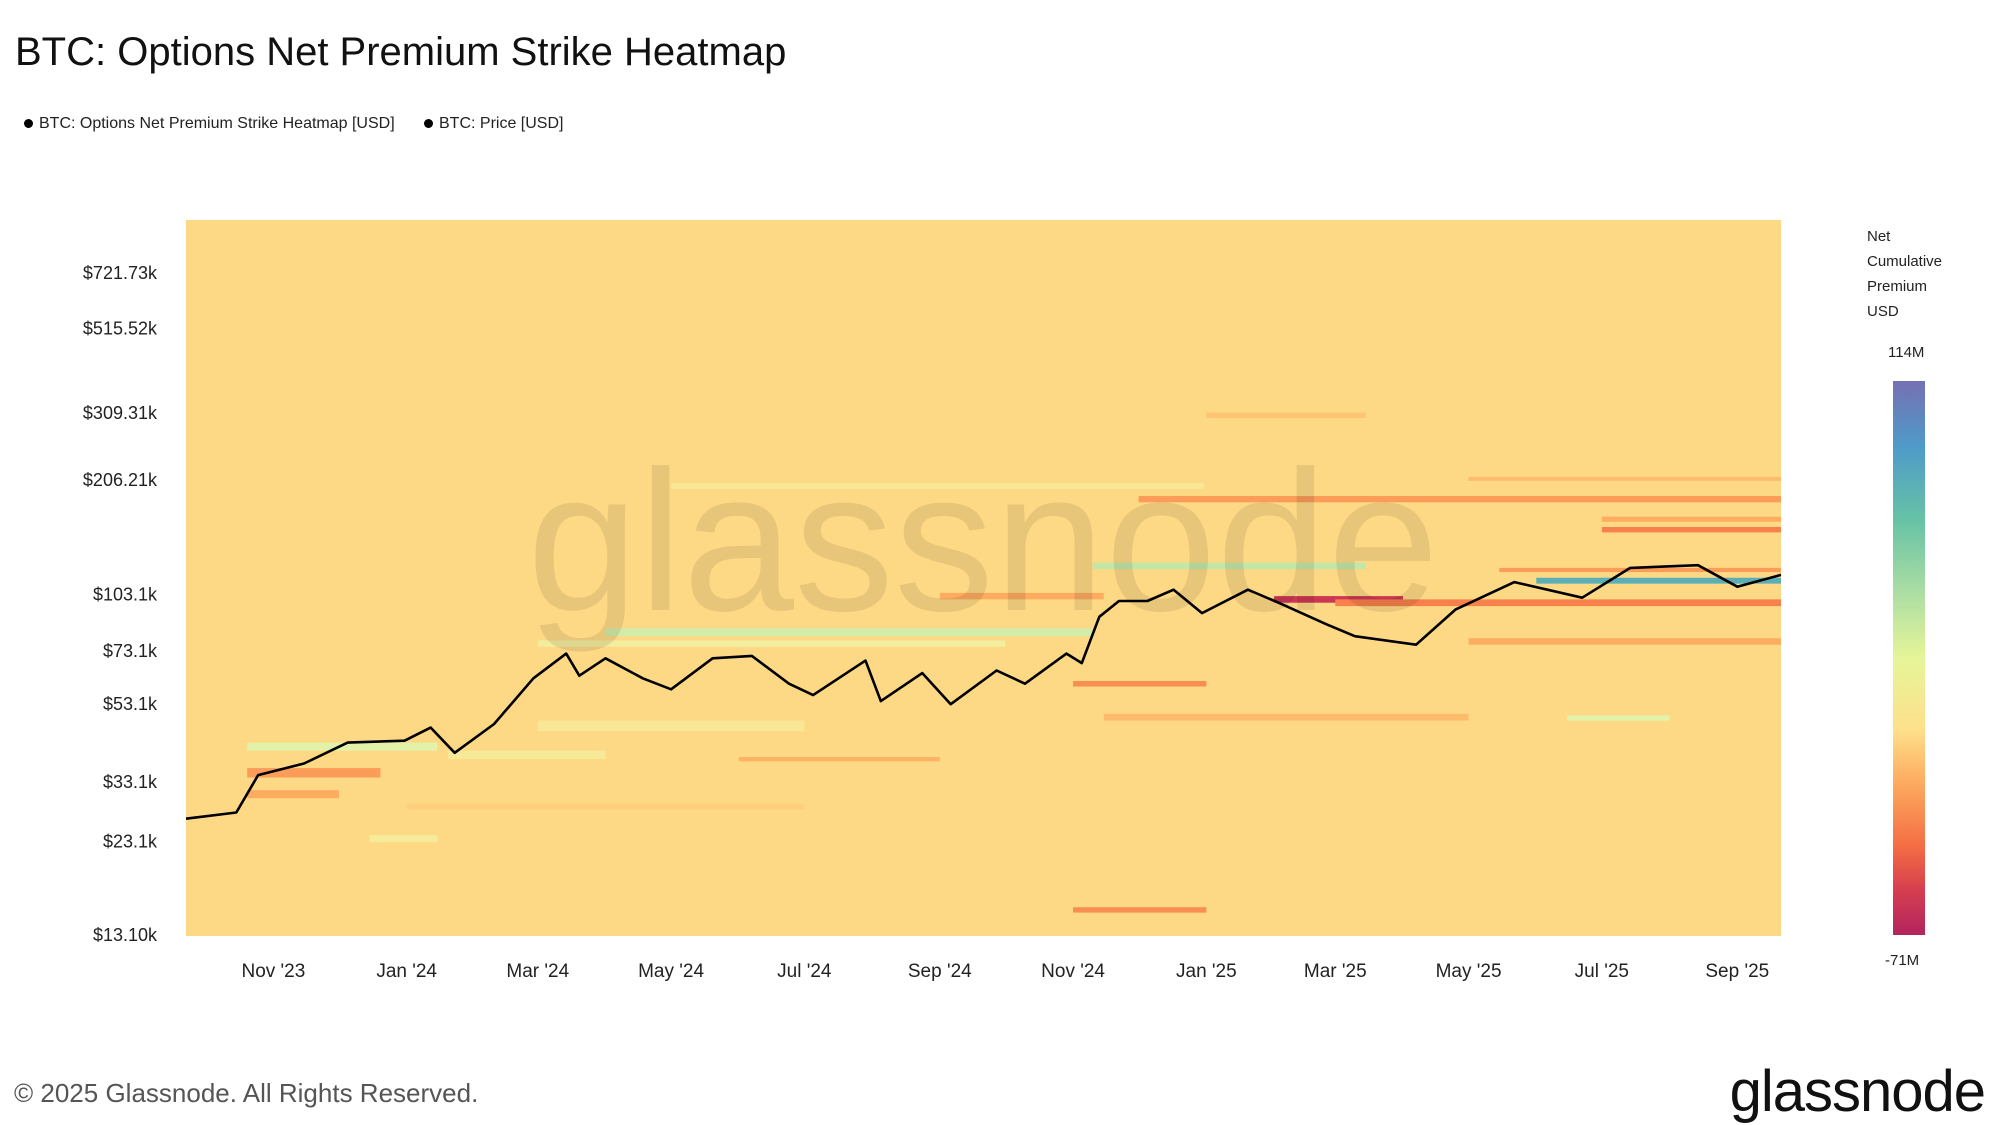 Image resolution: width=2000 pixels, height=1125 pixels. I want to click on legend-item-price: BTC: Price [USD], so click(493, 124).